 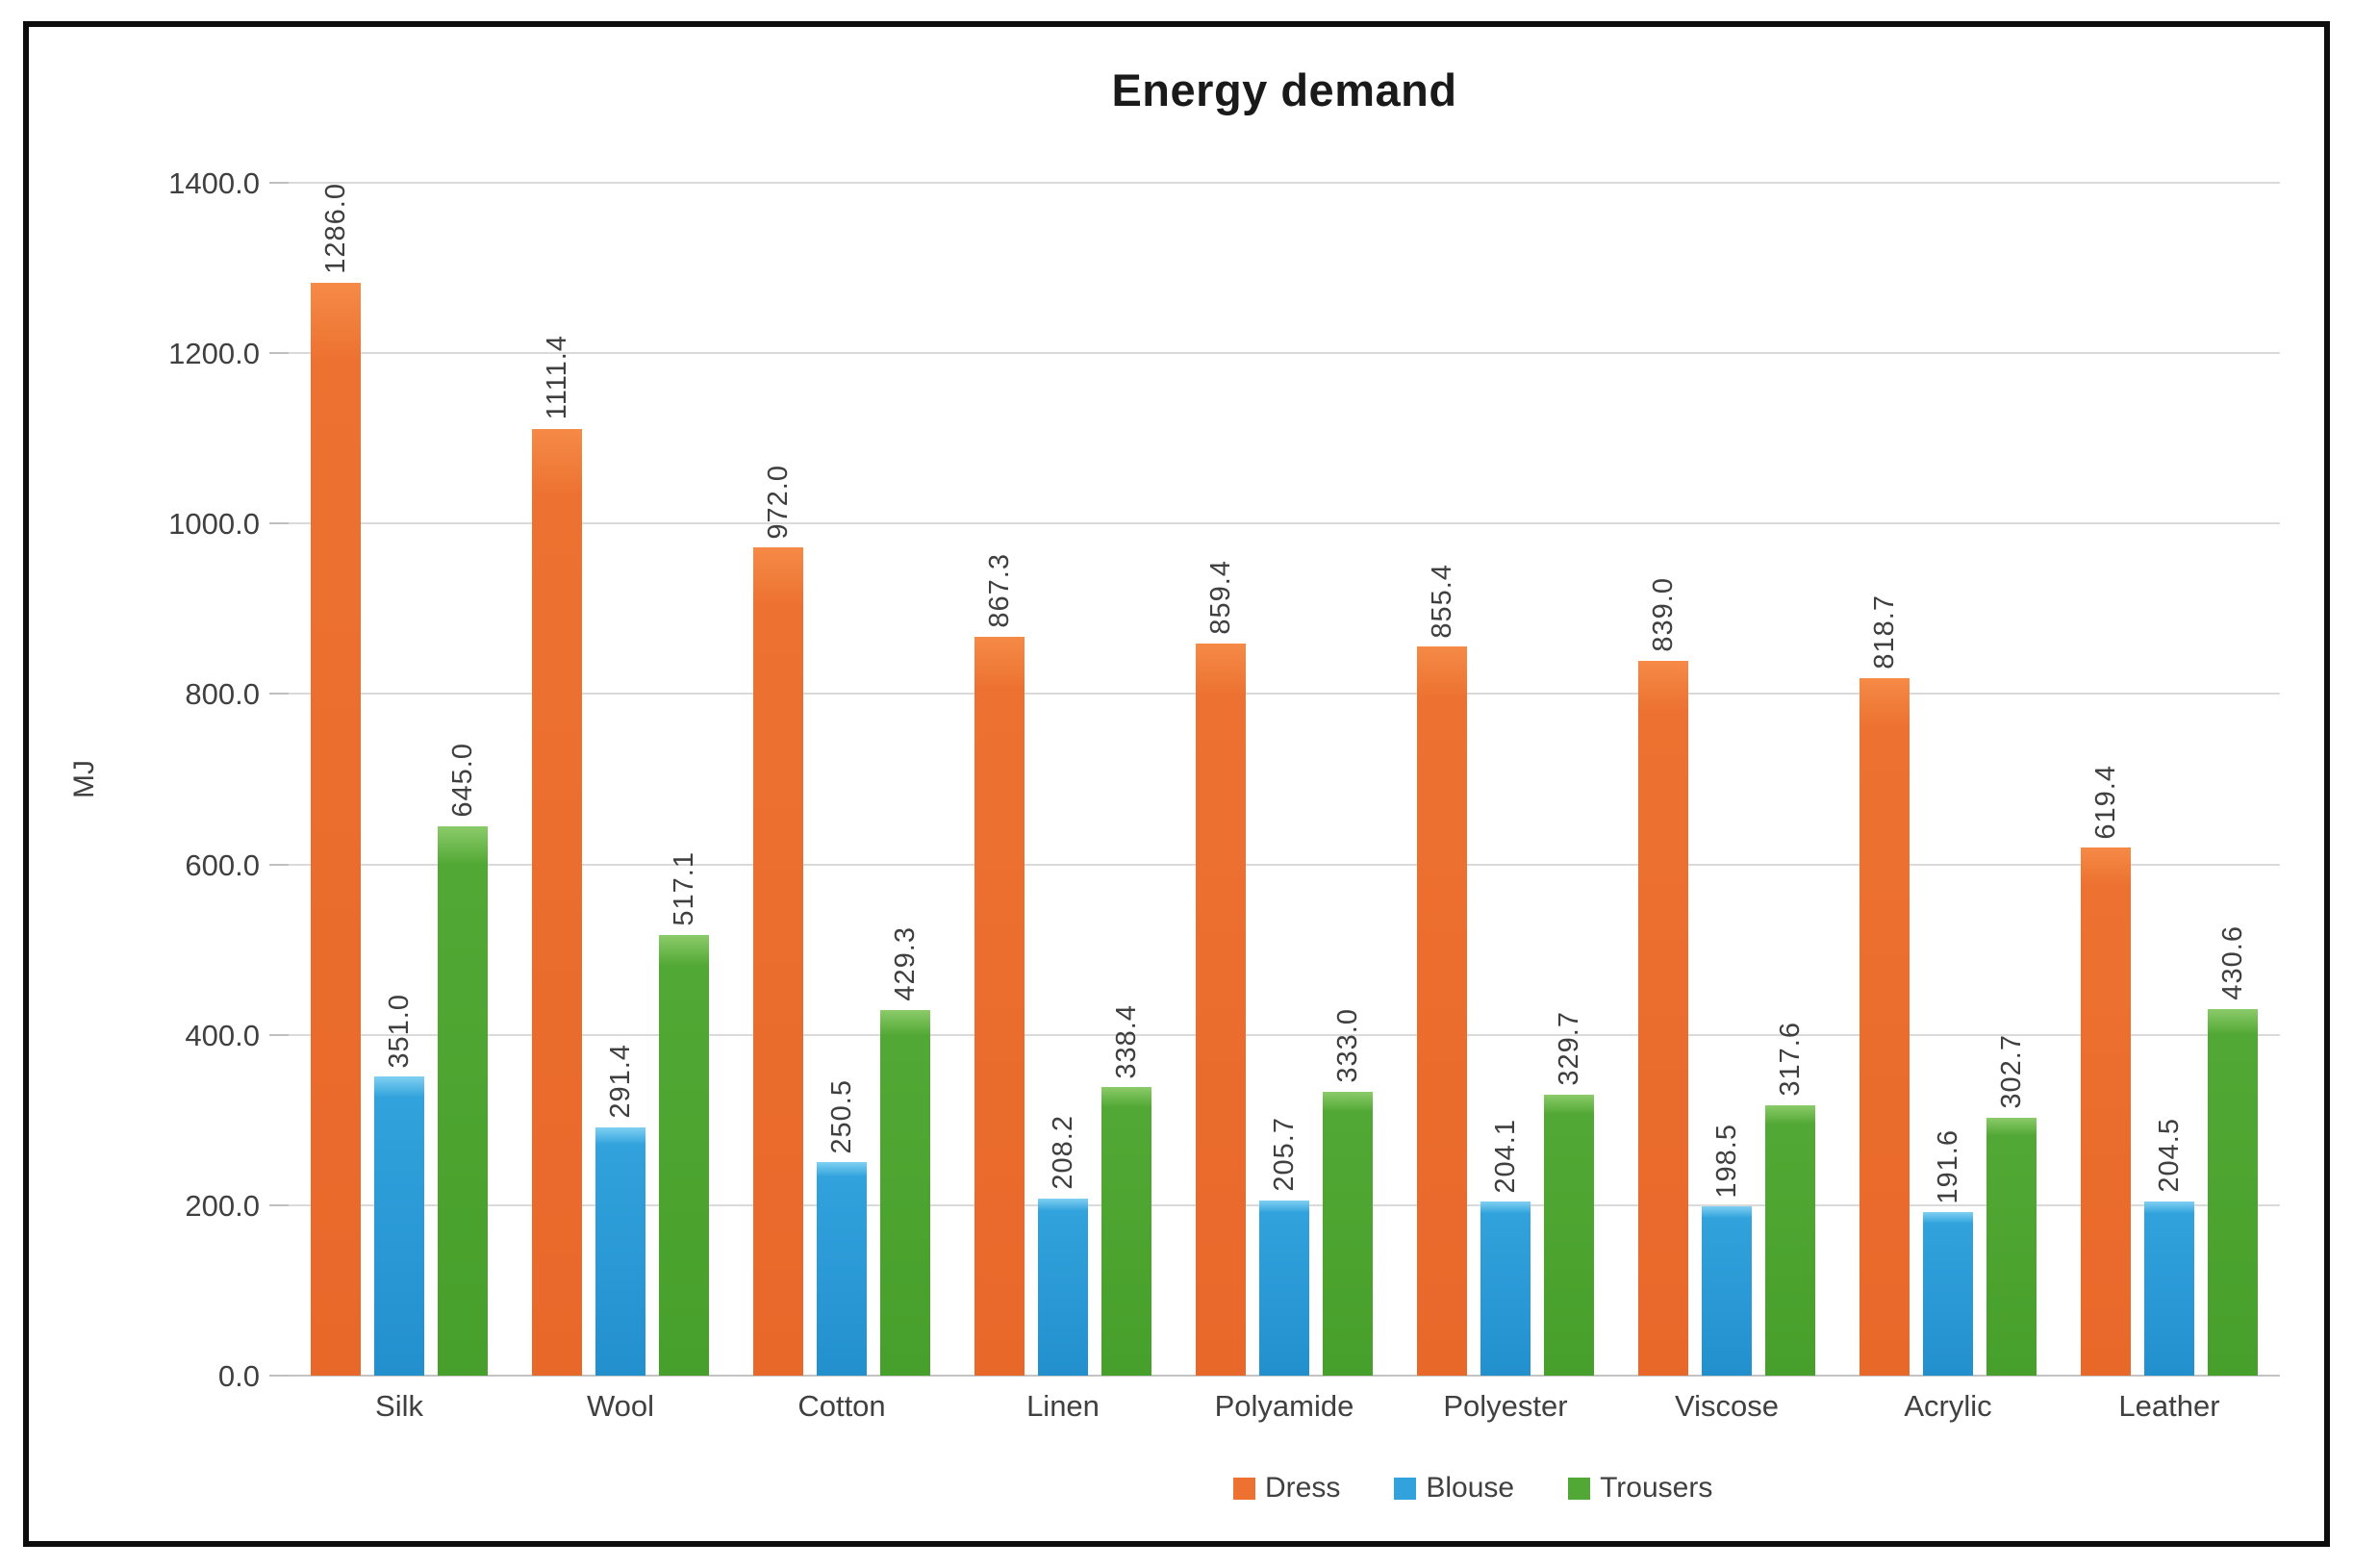 I want to click on y-axis-tick-label: 400.0, so click(x=222, y=1035).